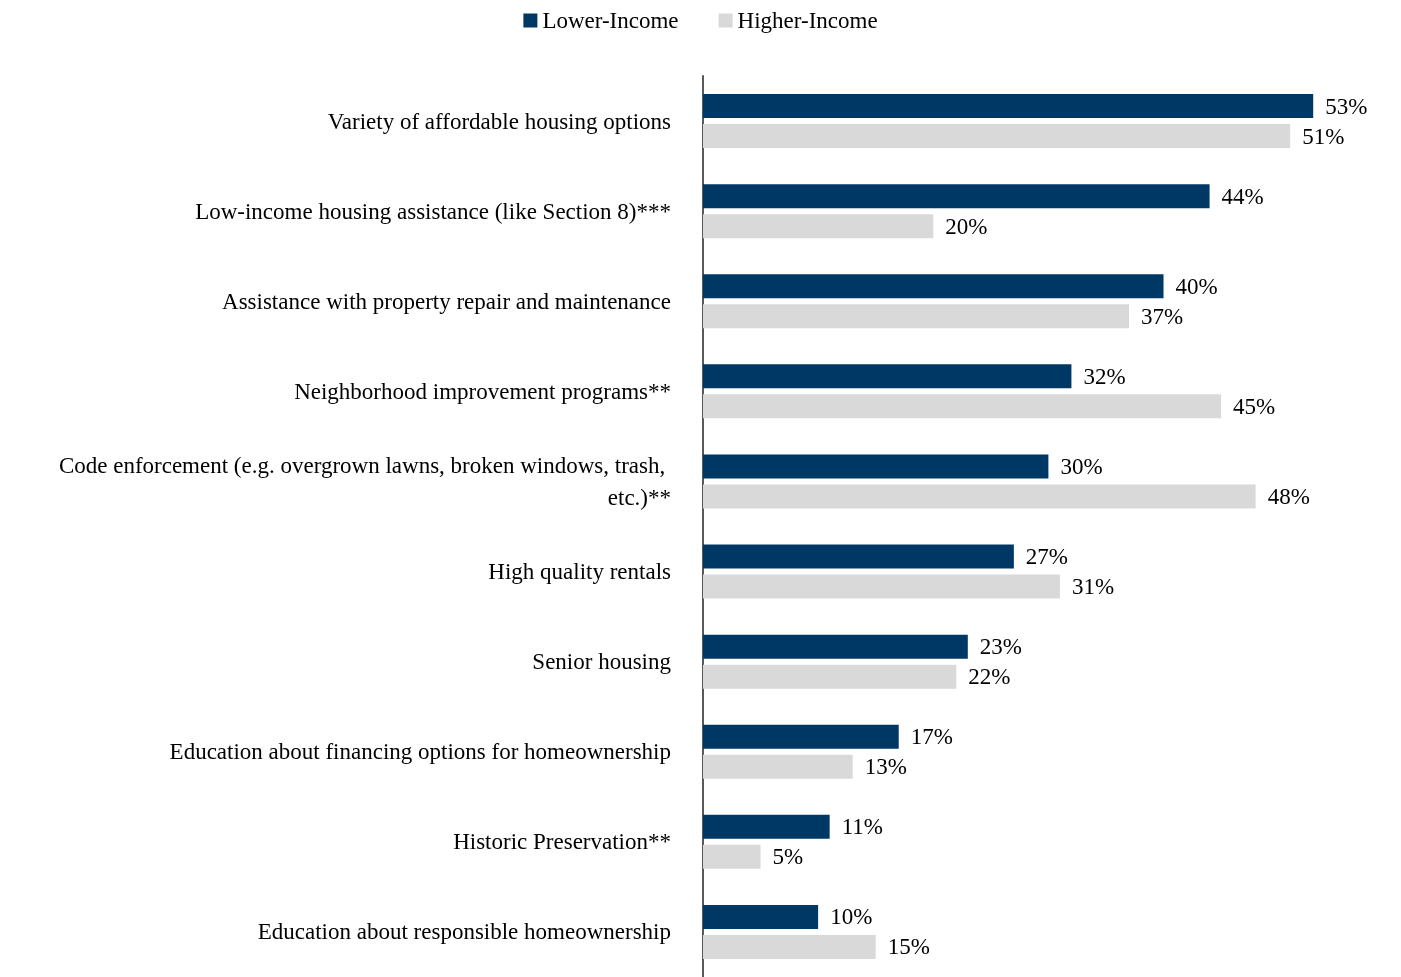 Image resolution: width=1401 pixels, height=977 pixels. Describe the element at coordinates (1000, 647) in the screenshot. I see `data-label: 23%` at that location.